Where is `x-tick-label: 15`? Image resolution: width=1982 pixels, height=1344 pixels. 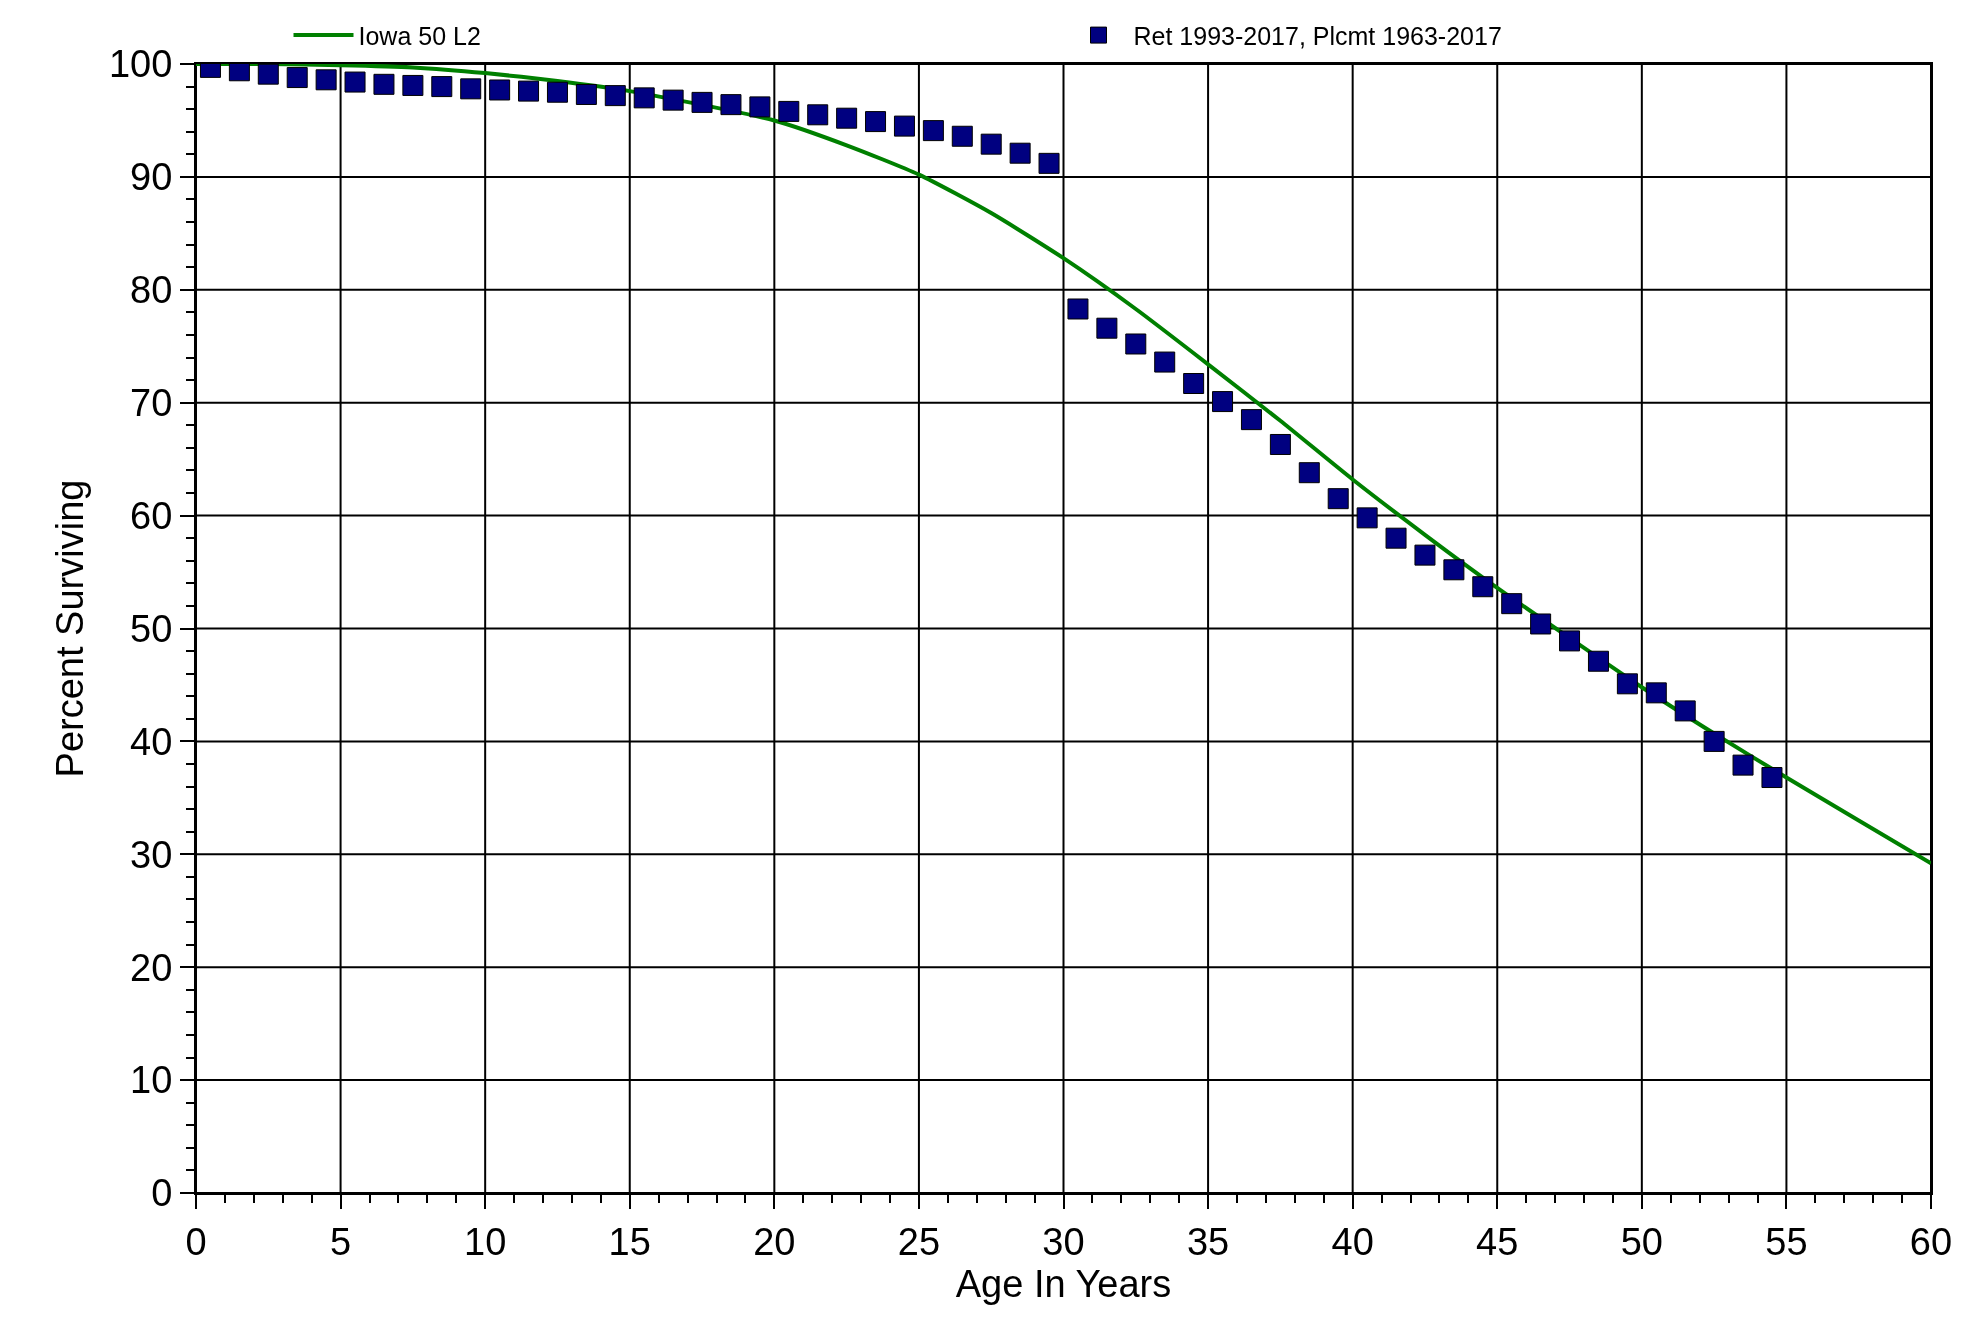
x-tick-label: 15 is located at coordinates (629, 1241).